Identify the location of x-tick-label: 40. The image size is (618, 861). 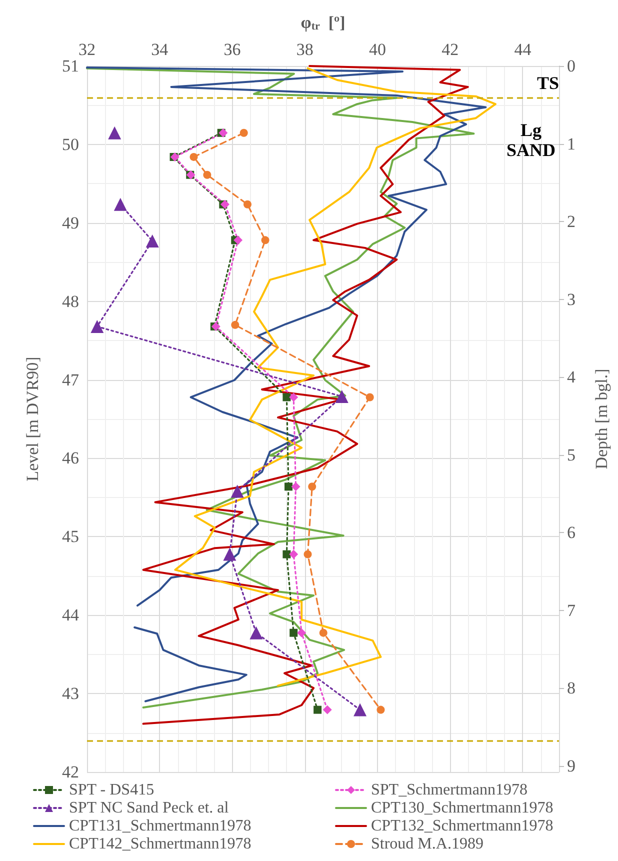
(377, 49).